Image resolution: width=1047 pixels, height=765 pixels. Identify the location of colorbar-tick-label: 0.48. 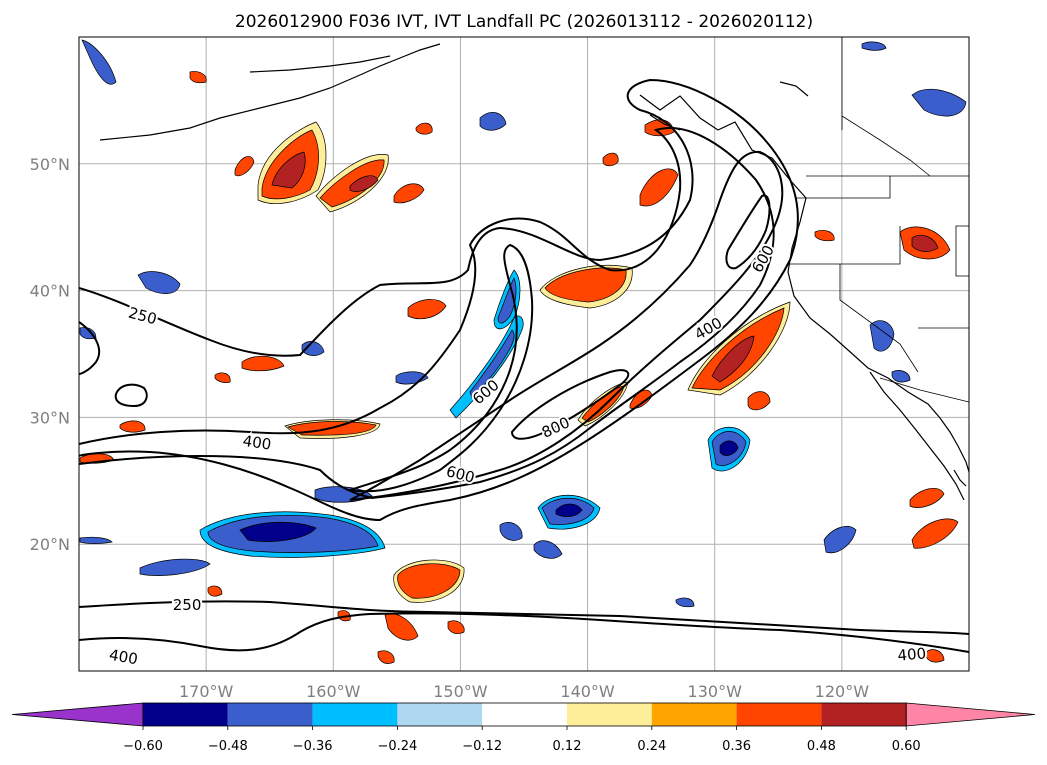
(821, 746).